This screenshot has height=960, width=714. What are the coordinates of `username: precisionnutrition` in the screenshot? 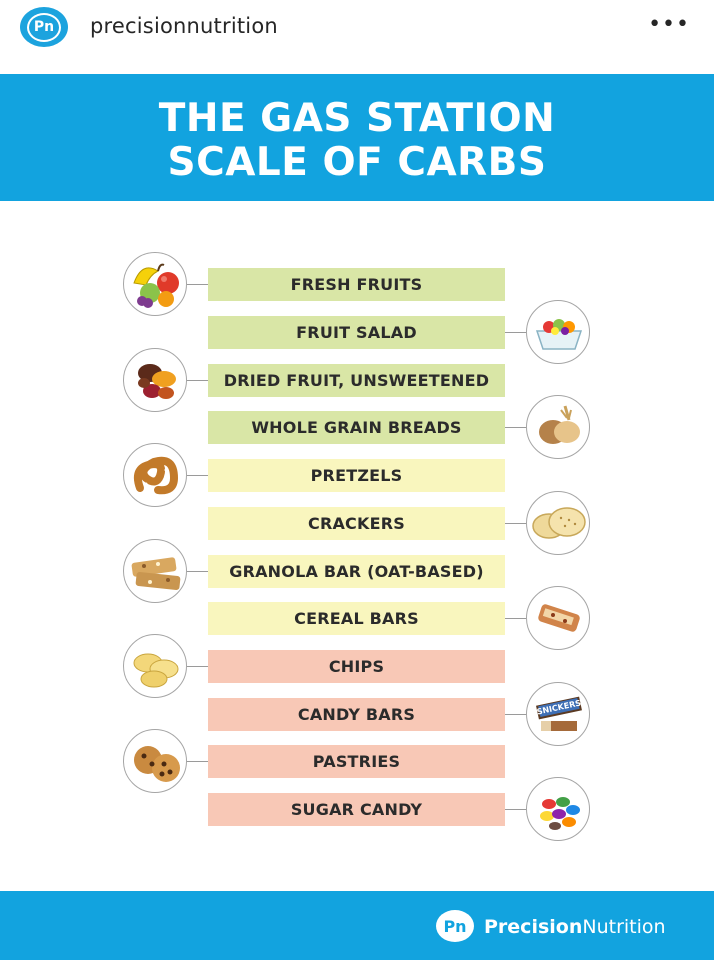 It's located at (184, 26).